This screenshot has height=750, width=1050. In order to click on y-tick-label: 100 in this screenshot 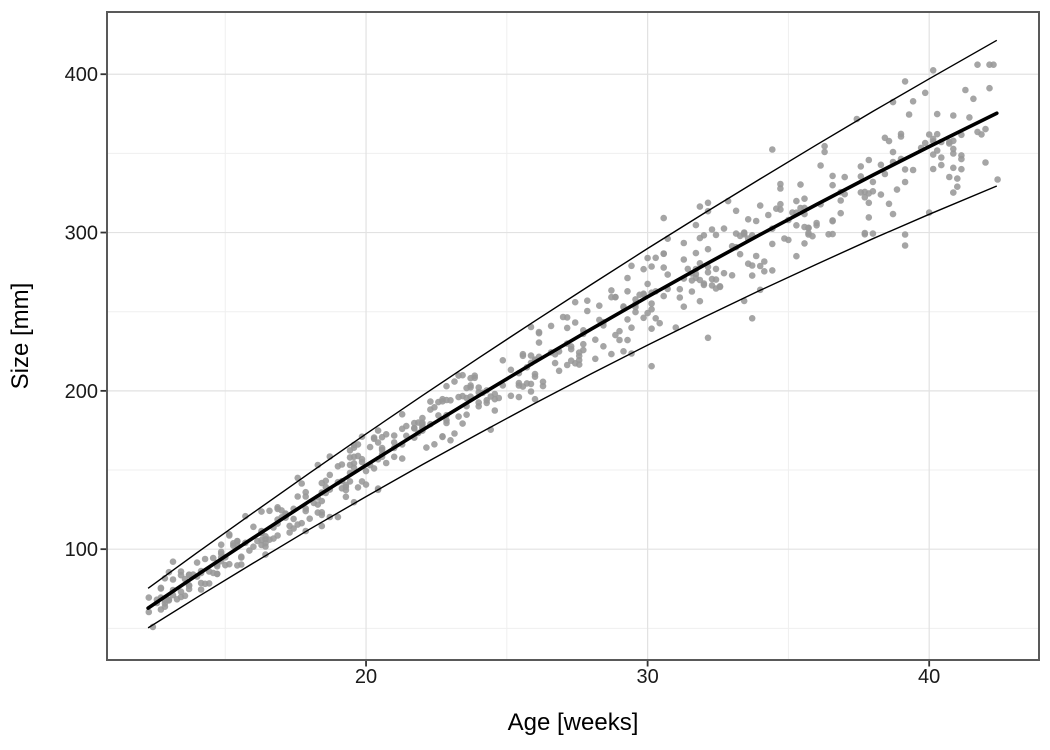, I will do `click(81, 550)`.